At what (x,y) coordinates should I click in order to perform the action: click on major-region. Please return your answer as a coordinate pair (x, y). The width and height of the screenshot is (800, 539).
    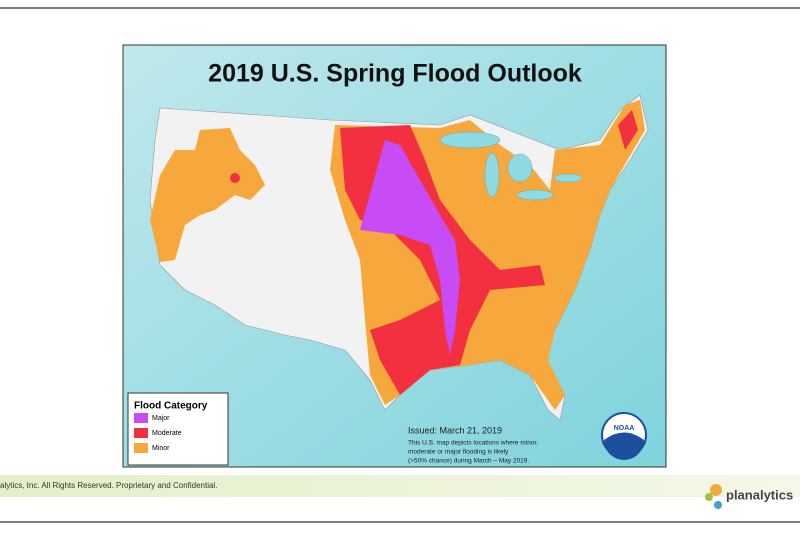
    Looking at the image, I should click on (410, 247).